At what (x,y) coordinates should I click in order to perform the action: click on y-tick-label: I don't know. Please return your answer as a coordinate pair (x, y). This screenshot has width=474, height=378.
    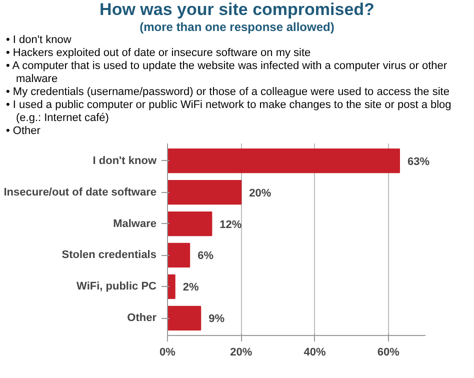
    Looking at the image, I should click on (124, 160).